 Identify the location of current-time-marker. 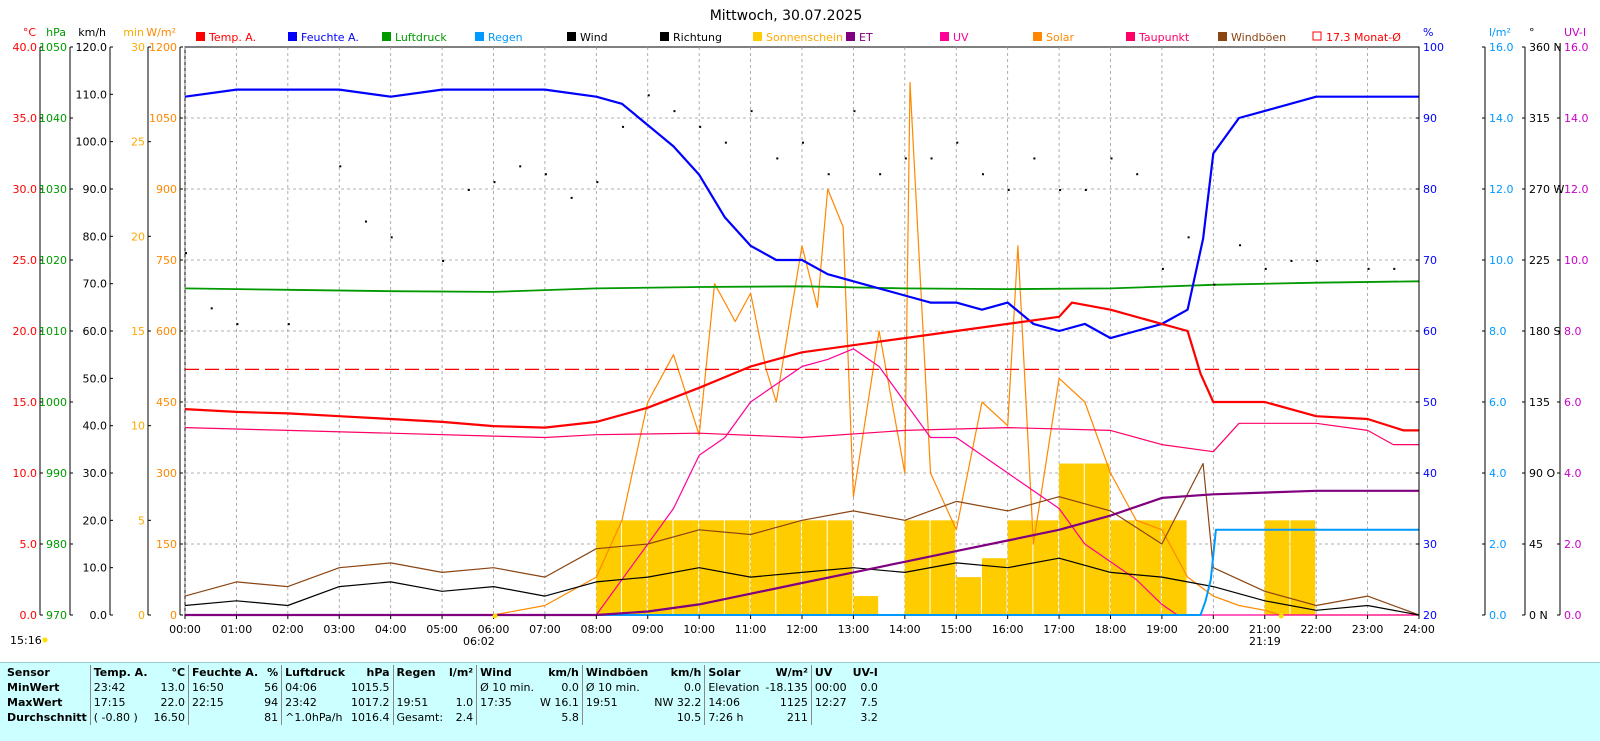
(45, 640).